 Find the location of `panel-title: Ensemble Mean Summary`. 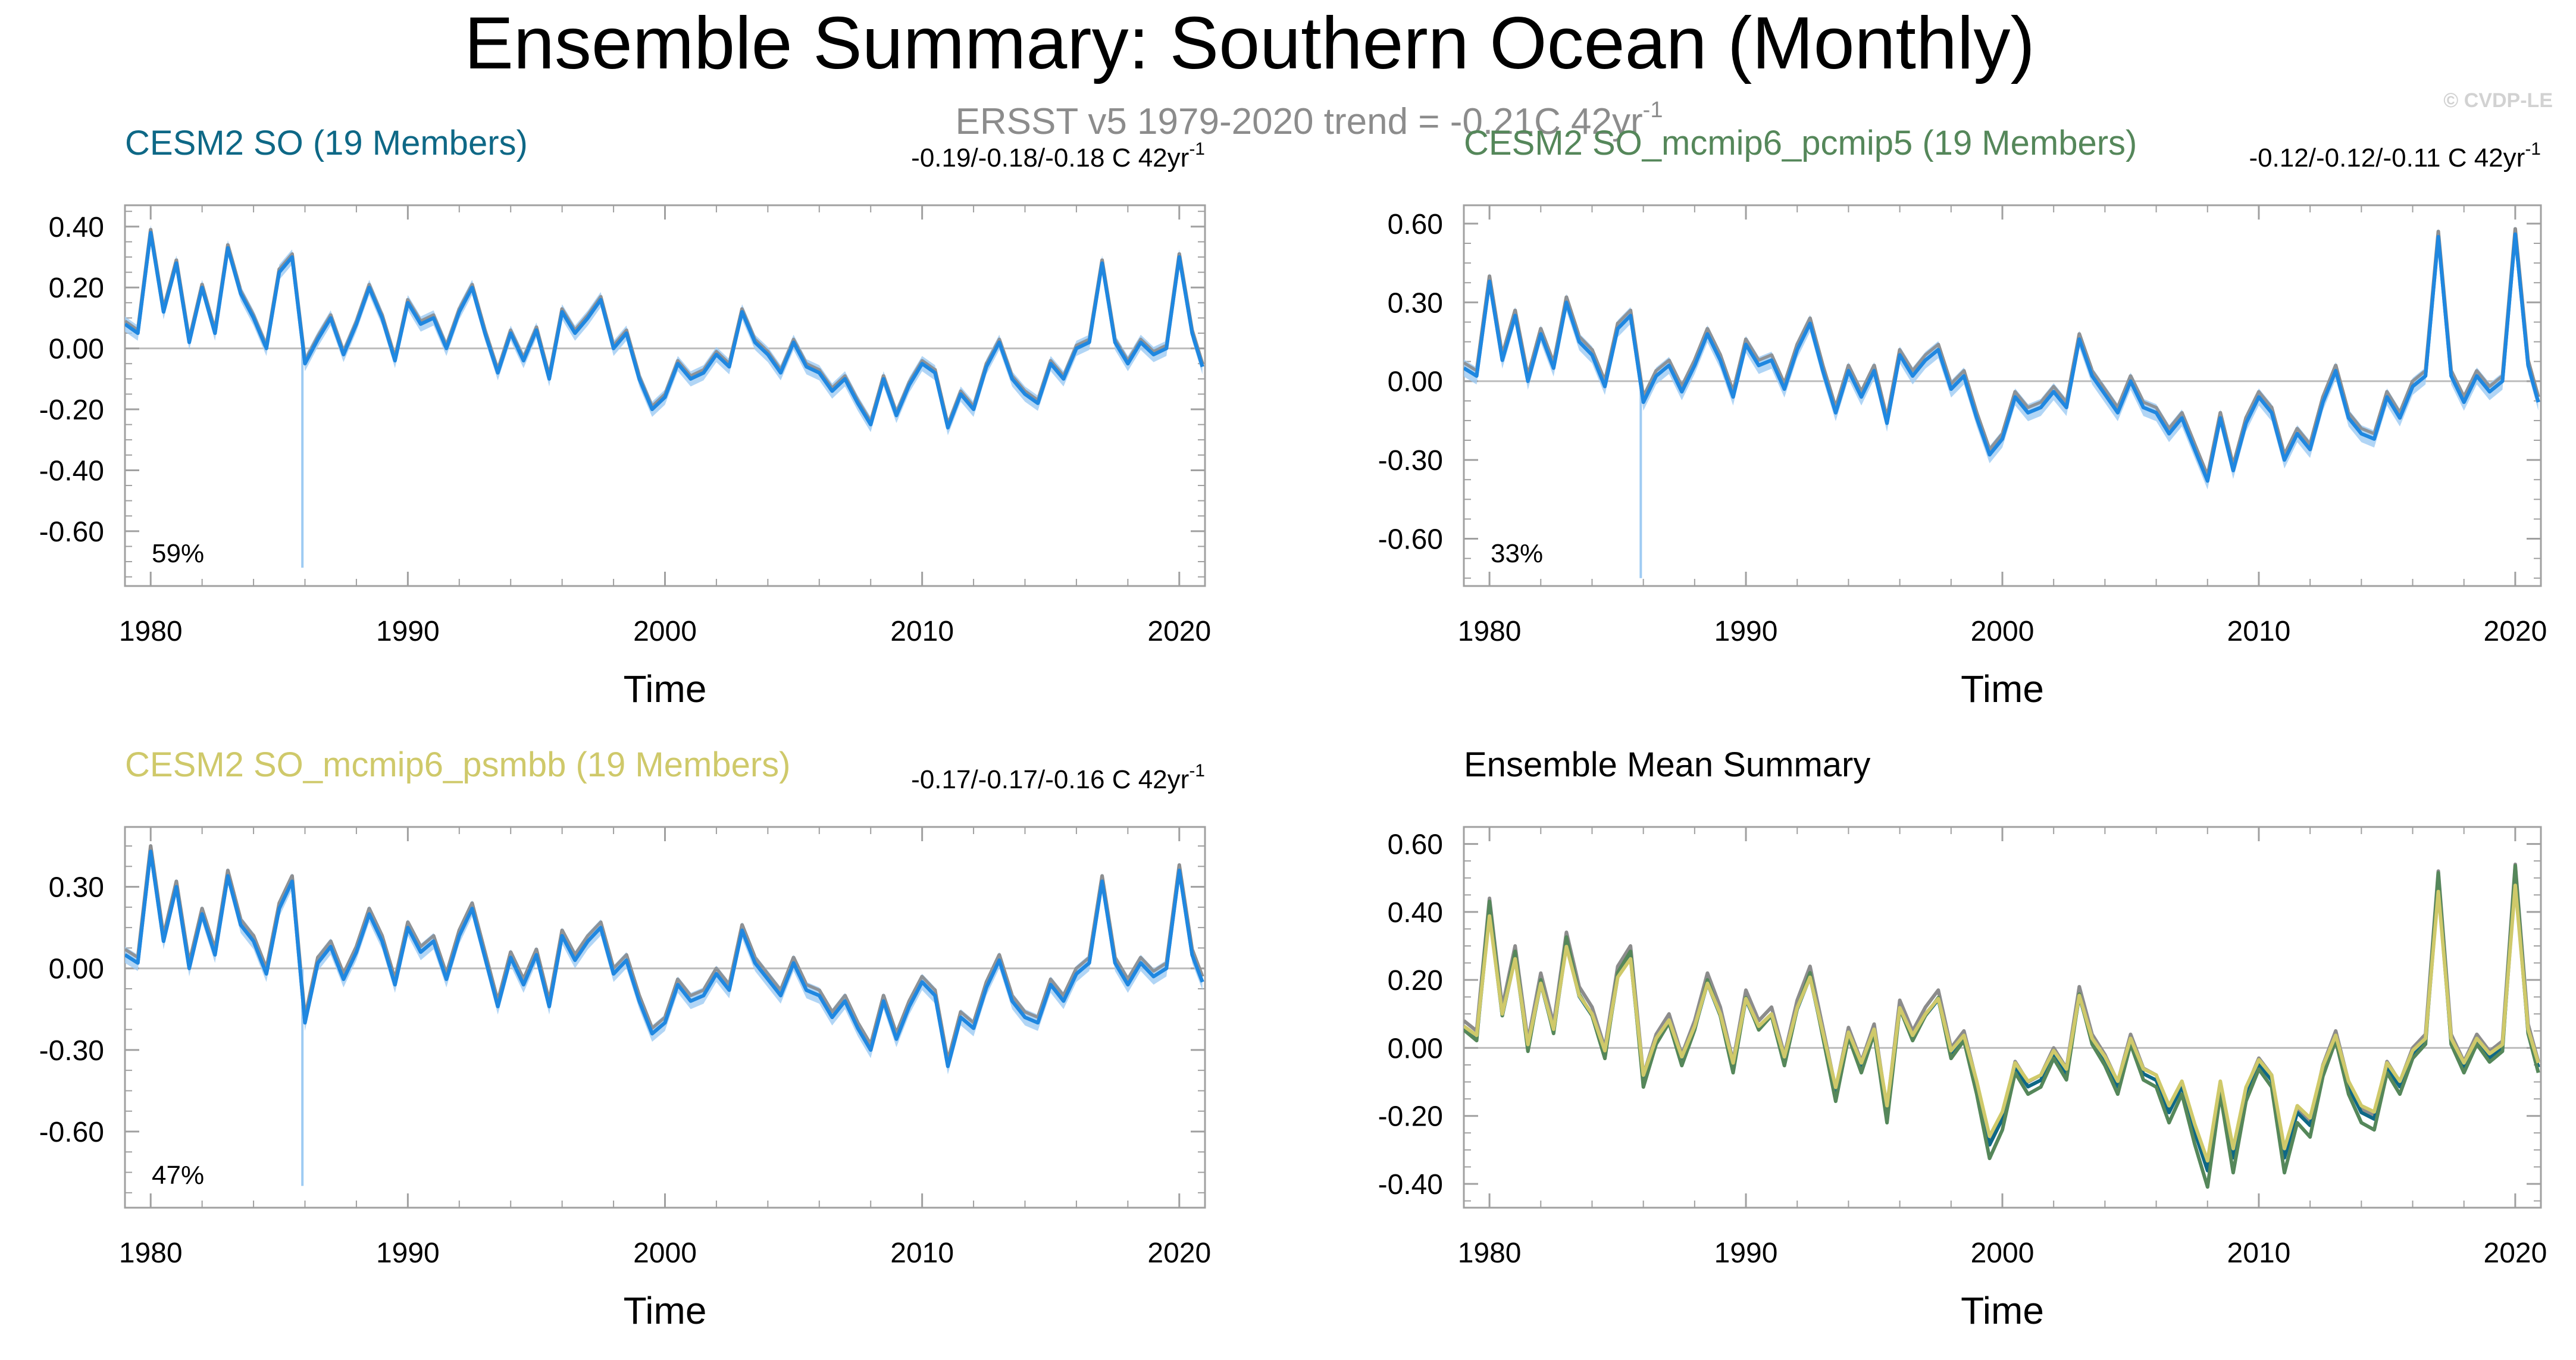

panel-title: Ensemble Mean Summary is located at coordinates (1667, 764).